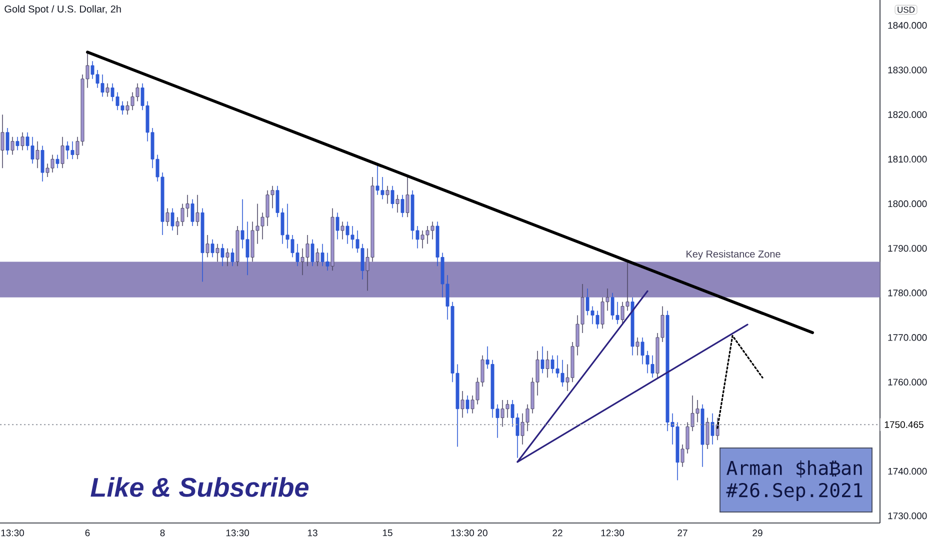 This screenshot has height=550, width=932. I want to click on x-tick-label: 13, so click(313, 533).